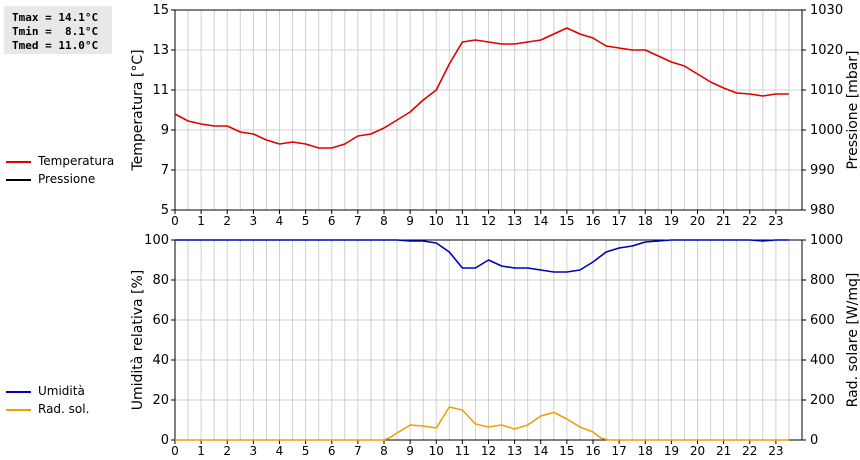 The height and width of the screenshot is (460, 860). Describe the element at coordinates (814, 440) in the screenshot. I see `bottom-y2-tick-label: 0` at that location.